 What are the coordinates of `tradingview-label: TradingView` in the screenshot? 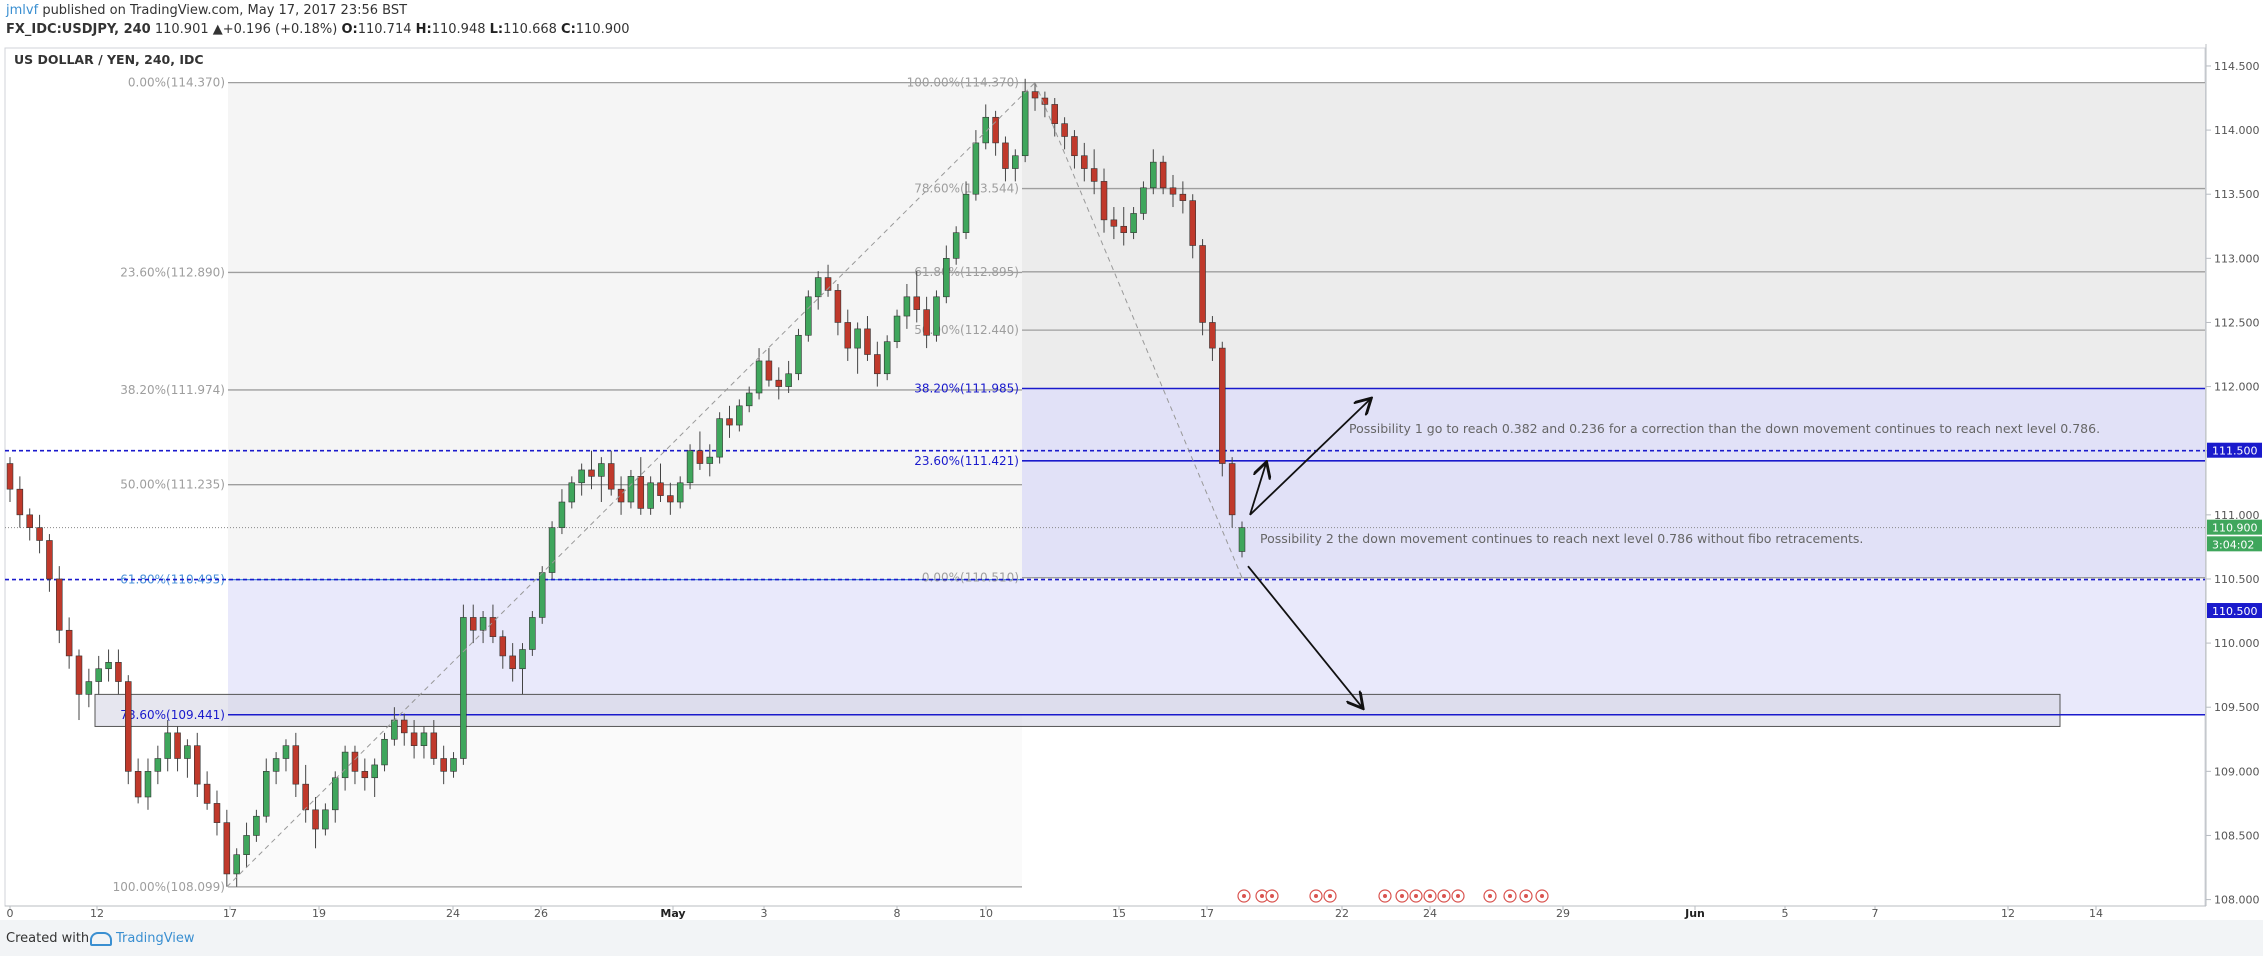 It's located at (155, 938).